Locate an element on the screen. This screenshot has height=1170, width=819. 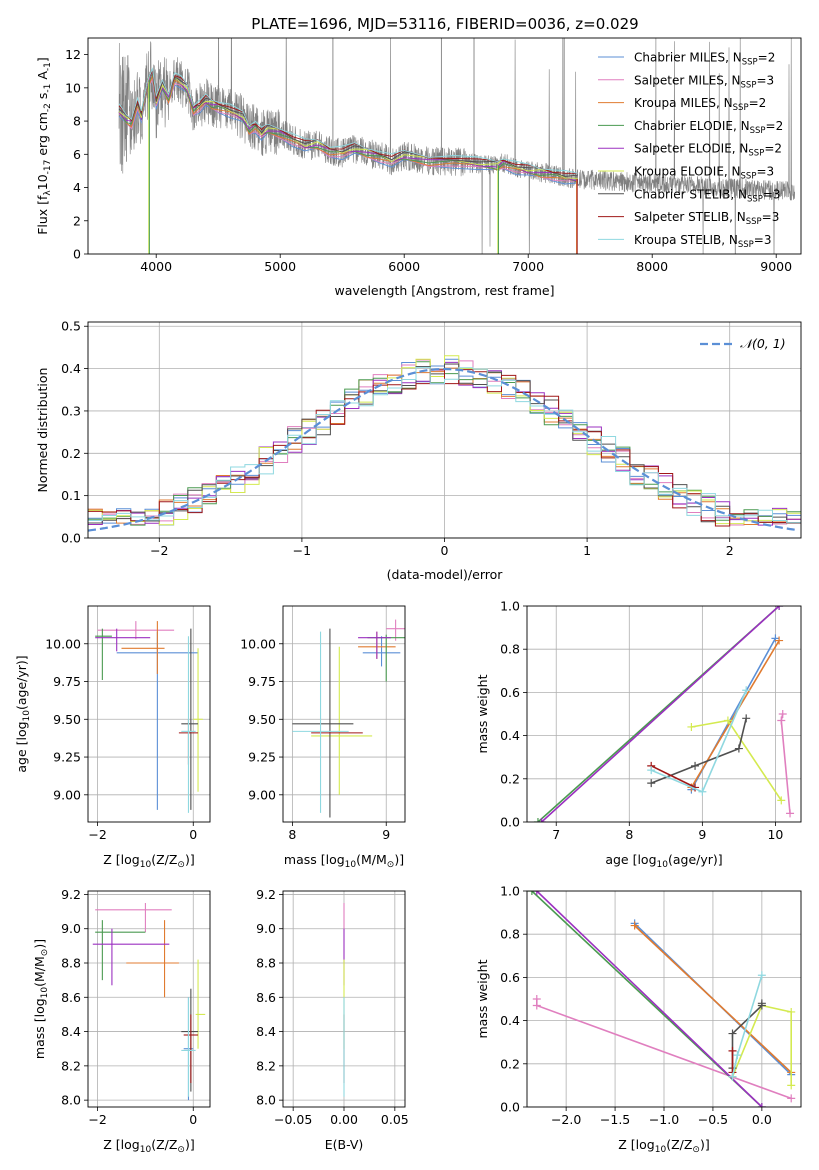
x-tick-label: 2 is located at coordinates (730, 550).